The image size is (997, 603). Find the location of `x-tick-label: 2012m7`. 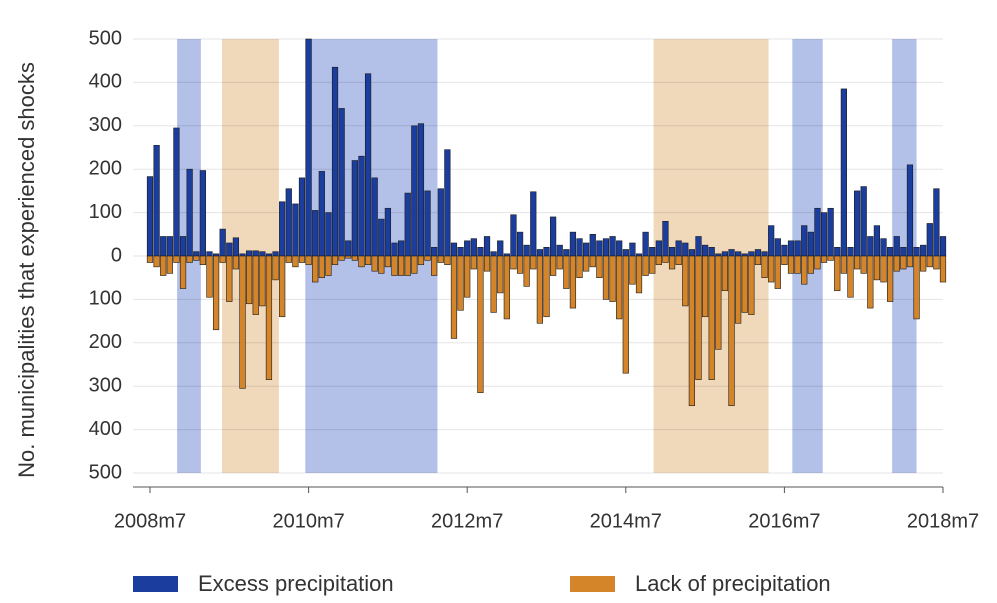

x-tick-label: 2012m7 is located at coordinates (467, 521).